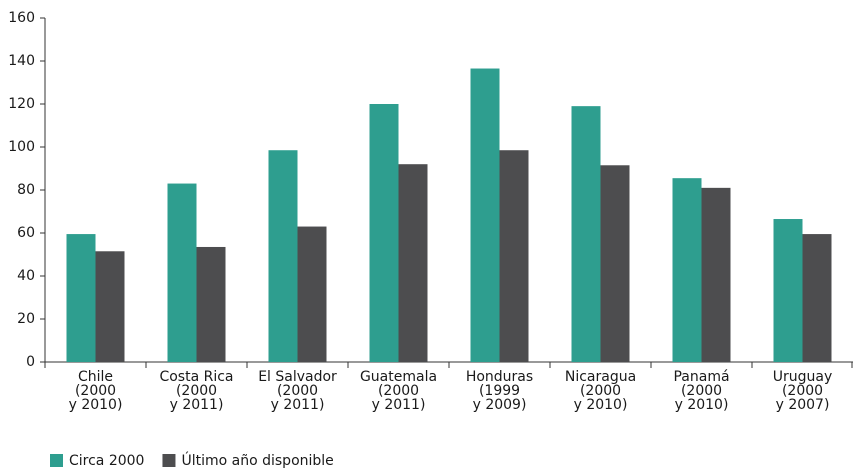 The height and width of the screenshot is (472, 853). Describe the element at coordinates (95, 391) in the screenshot. I see `x-tick-label: Chile (2000 y 2010)` at that location.